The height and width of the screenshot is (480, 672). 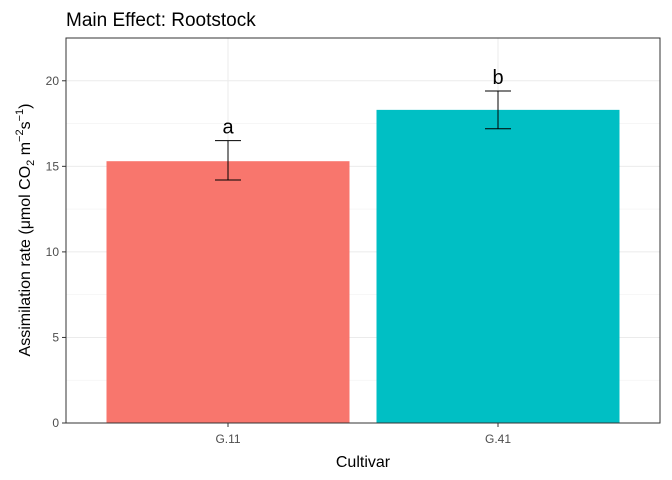 I want to click on error-bar-G.11, so click(x=228, y=160).